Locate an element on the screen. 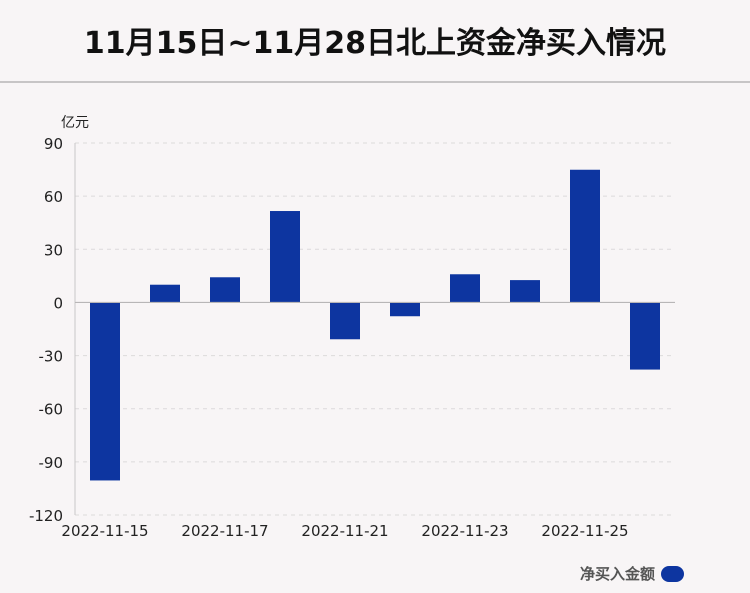  y-tick-label: -120 is located at coordinates (46, 516).